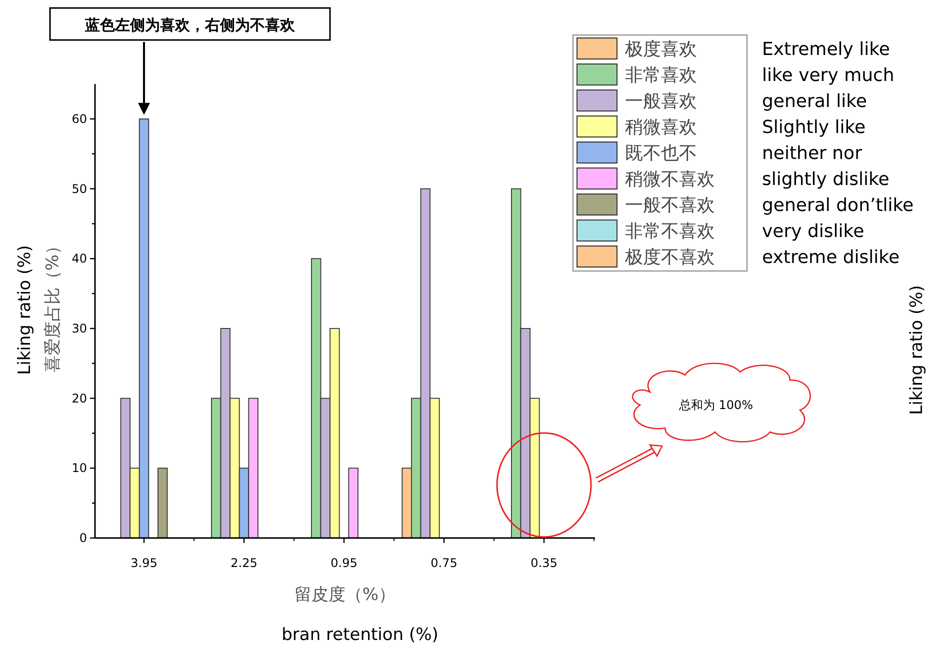  What do you see at coordinates (344, 563) in the screenshot?
I see `x-tick-label: 0.95` at bounding box center [344, 563].